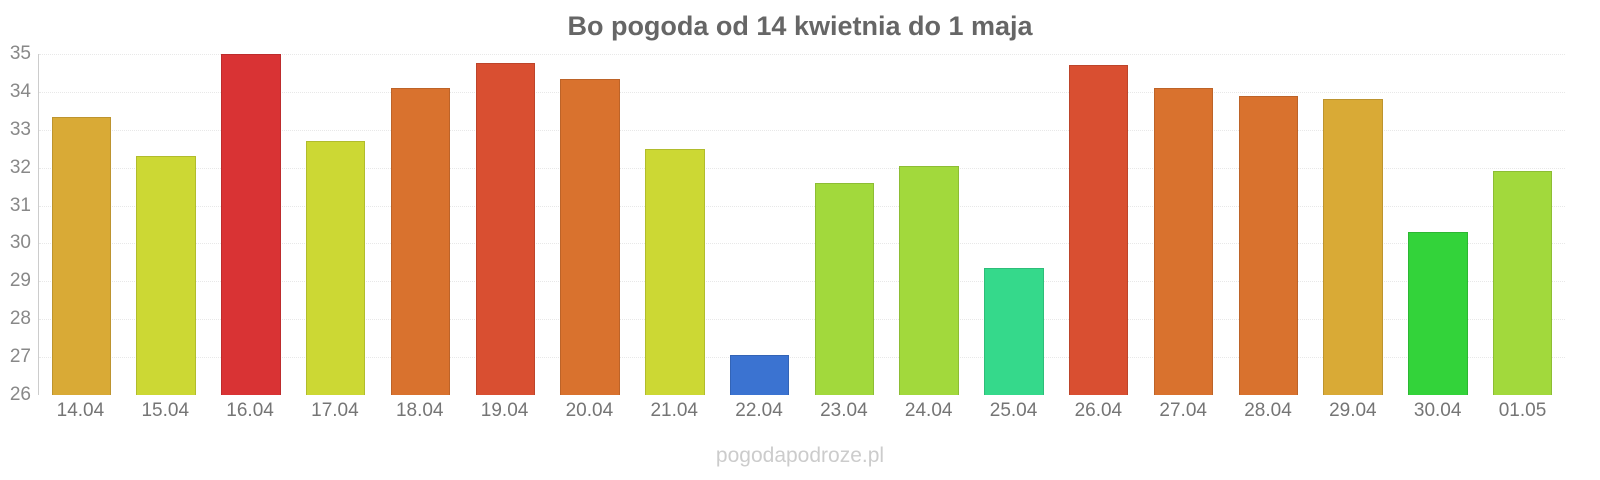  What do you see at coordinates (20, 394) in the screenshot?
I see `y-tick-label: 26` at bounding box center [20, 394].